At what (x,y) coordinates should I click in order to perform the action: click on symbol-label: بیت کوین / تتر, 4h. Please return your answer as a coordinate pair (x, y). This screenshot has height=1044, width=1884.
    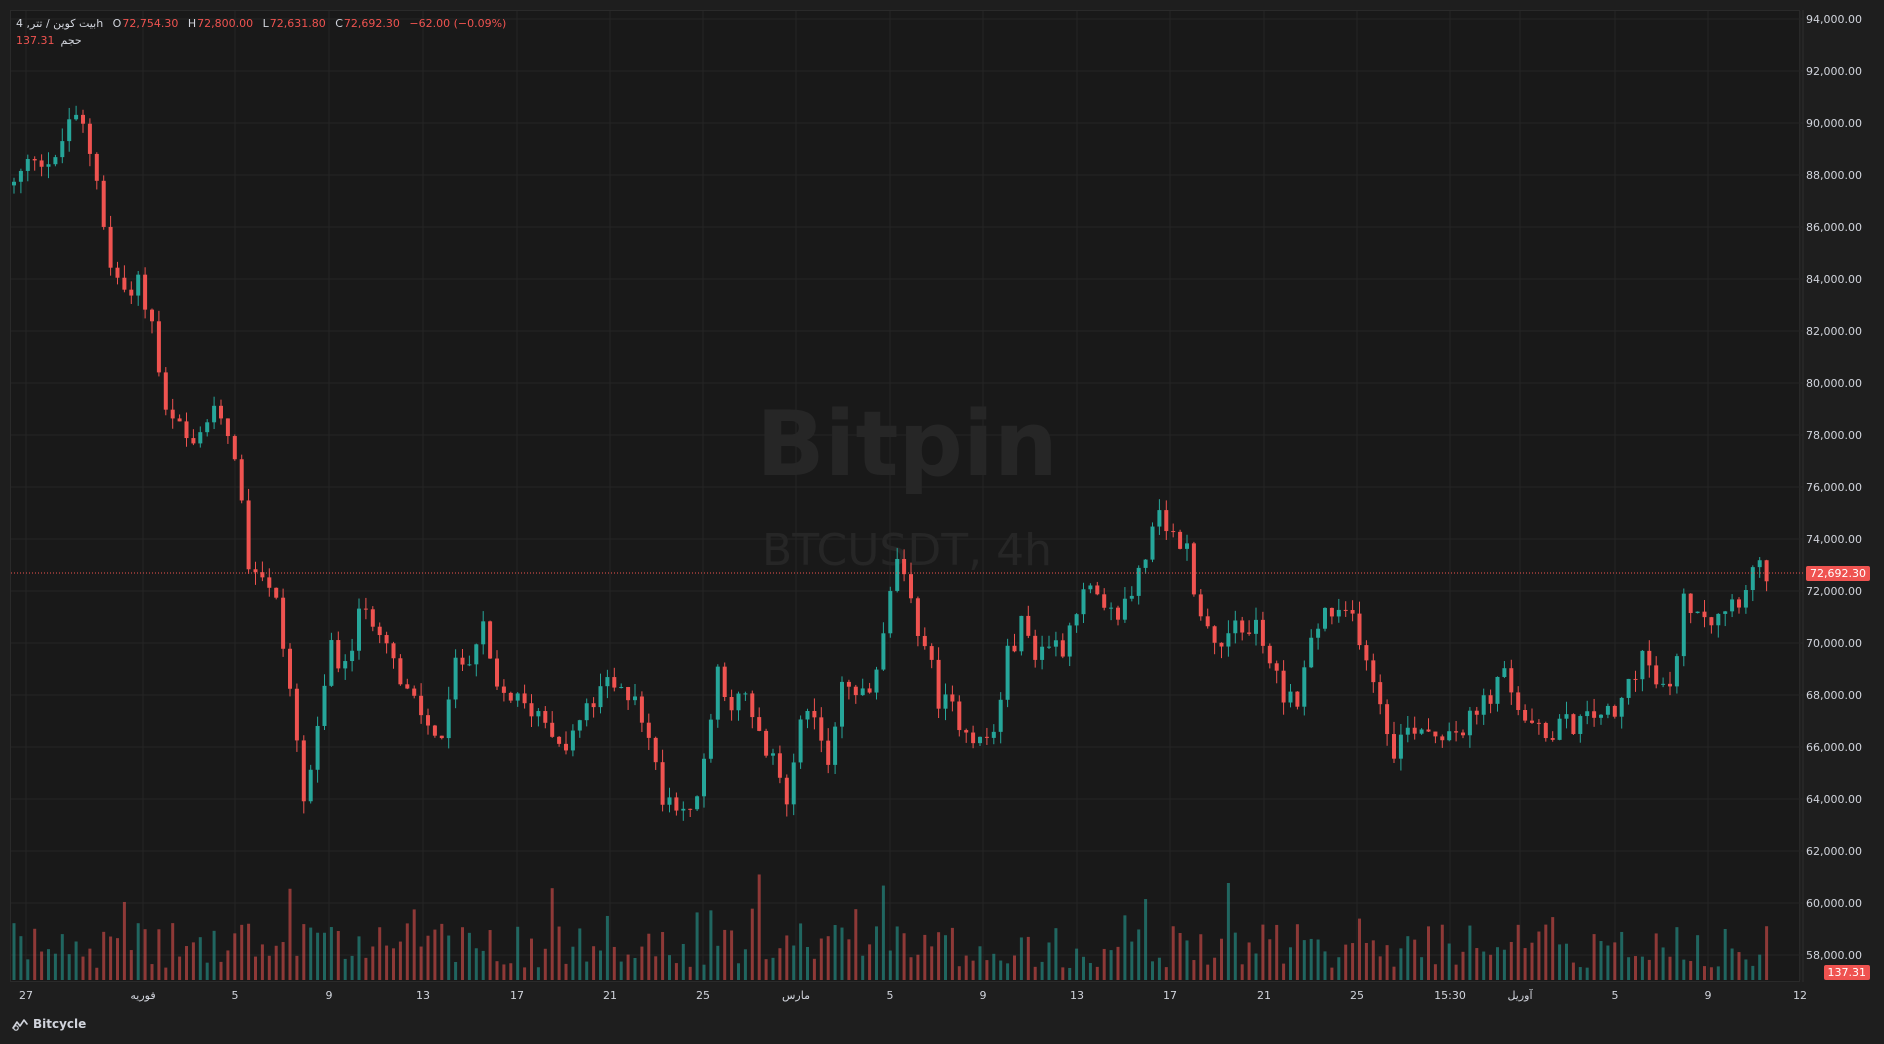
    Looking at the image, I should click on (60, 23).